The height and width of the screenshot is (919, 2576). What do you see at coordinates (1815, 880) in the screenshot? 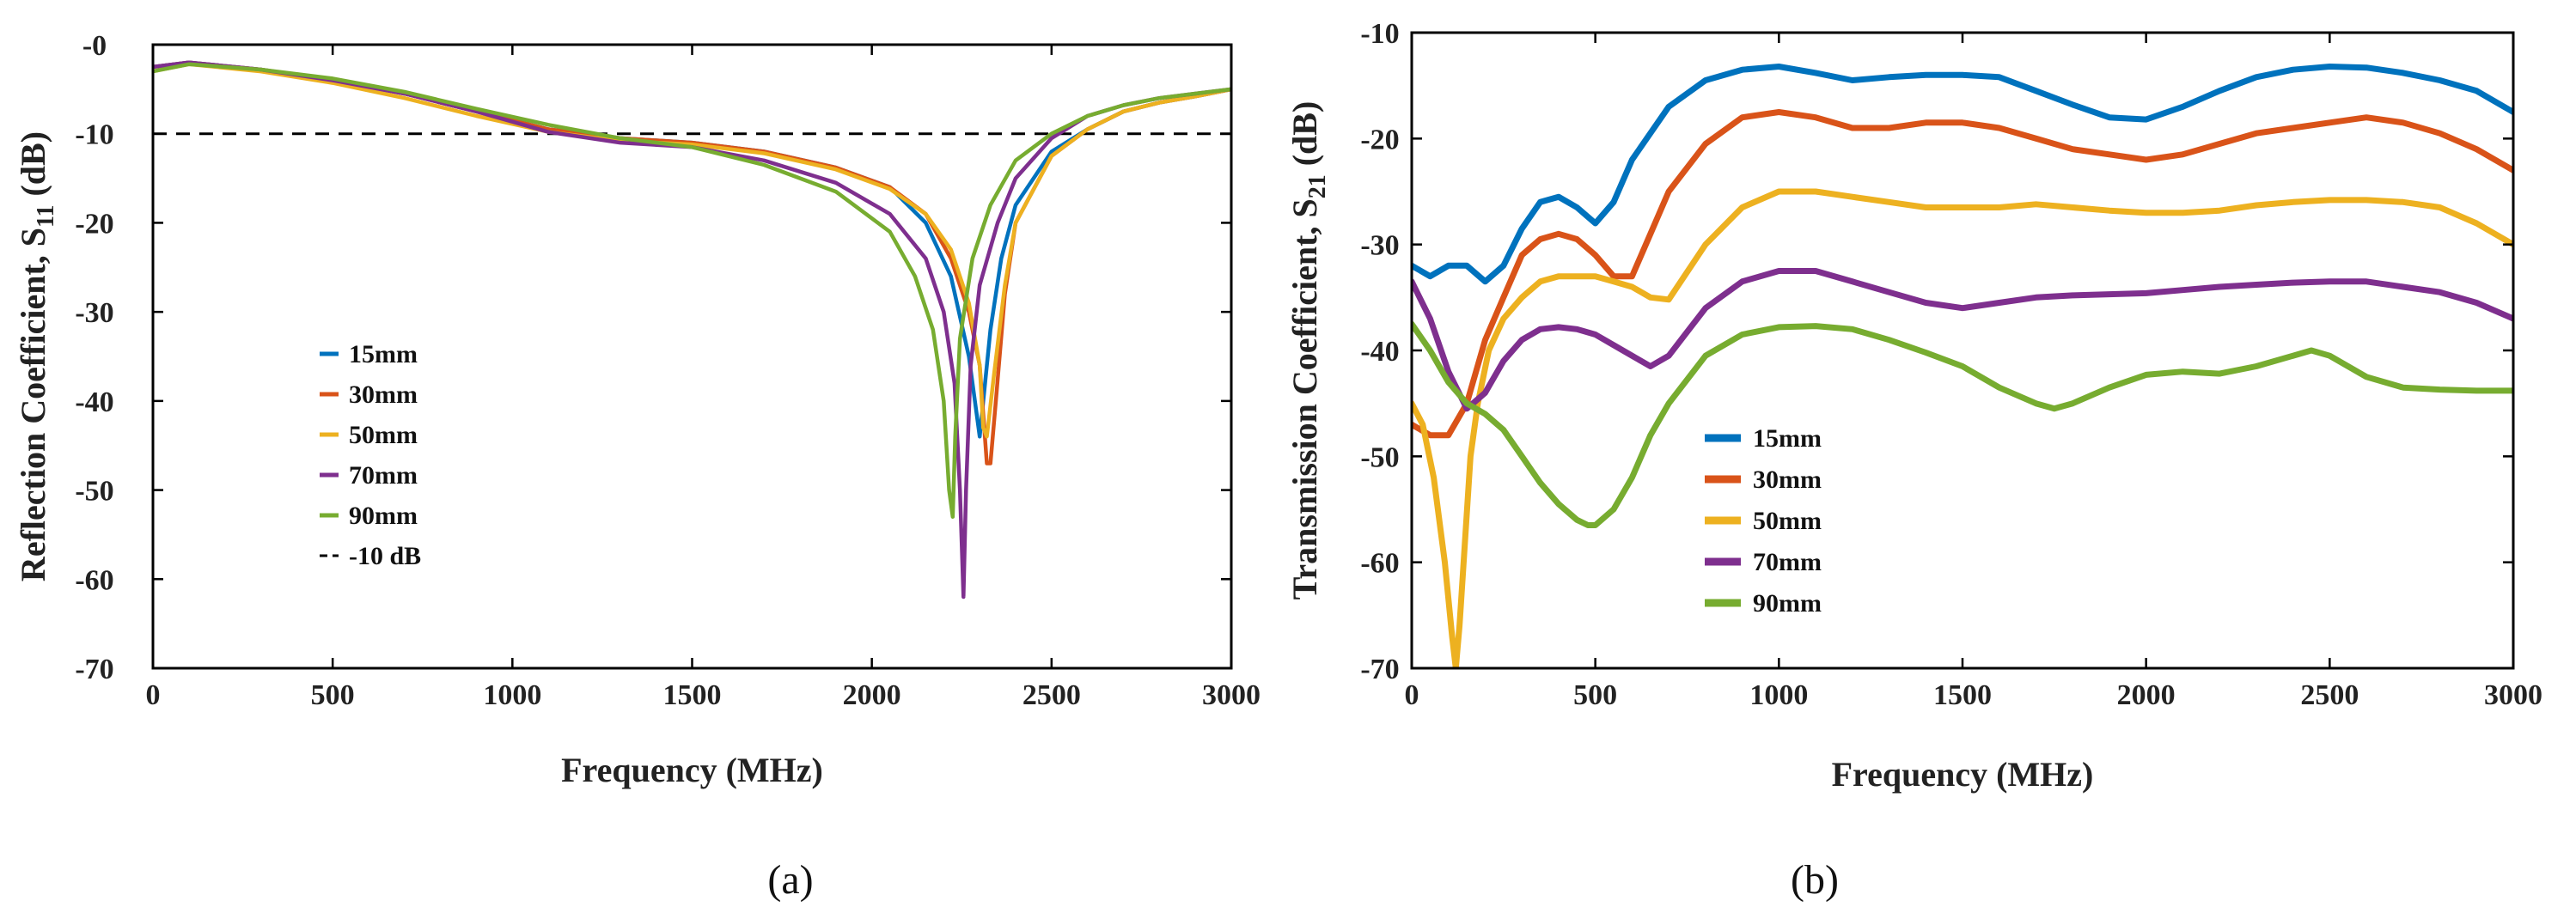
I see `panel-label-b: (b)` at bounding box center [1815, 880].